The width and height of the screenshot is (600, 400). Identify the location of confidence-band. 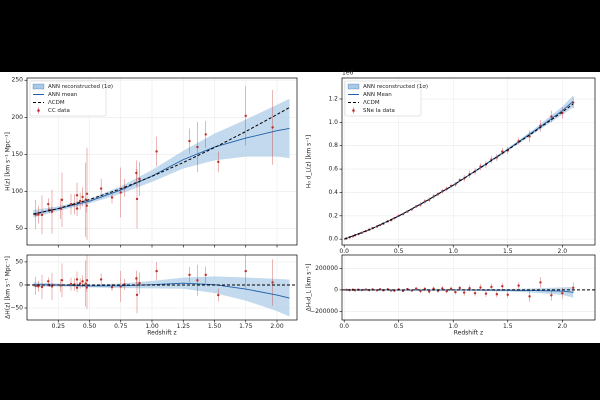
(459, 292).